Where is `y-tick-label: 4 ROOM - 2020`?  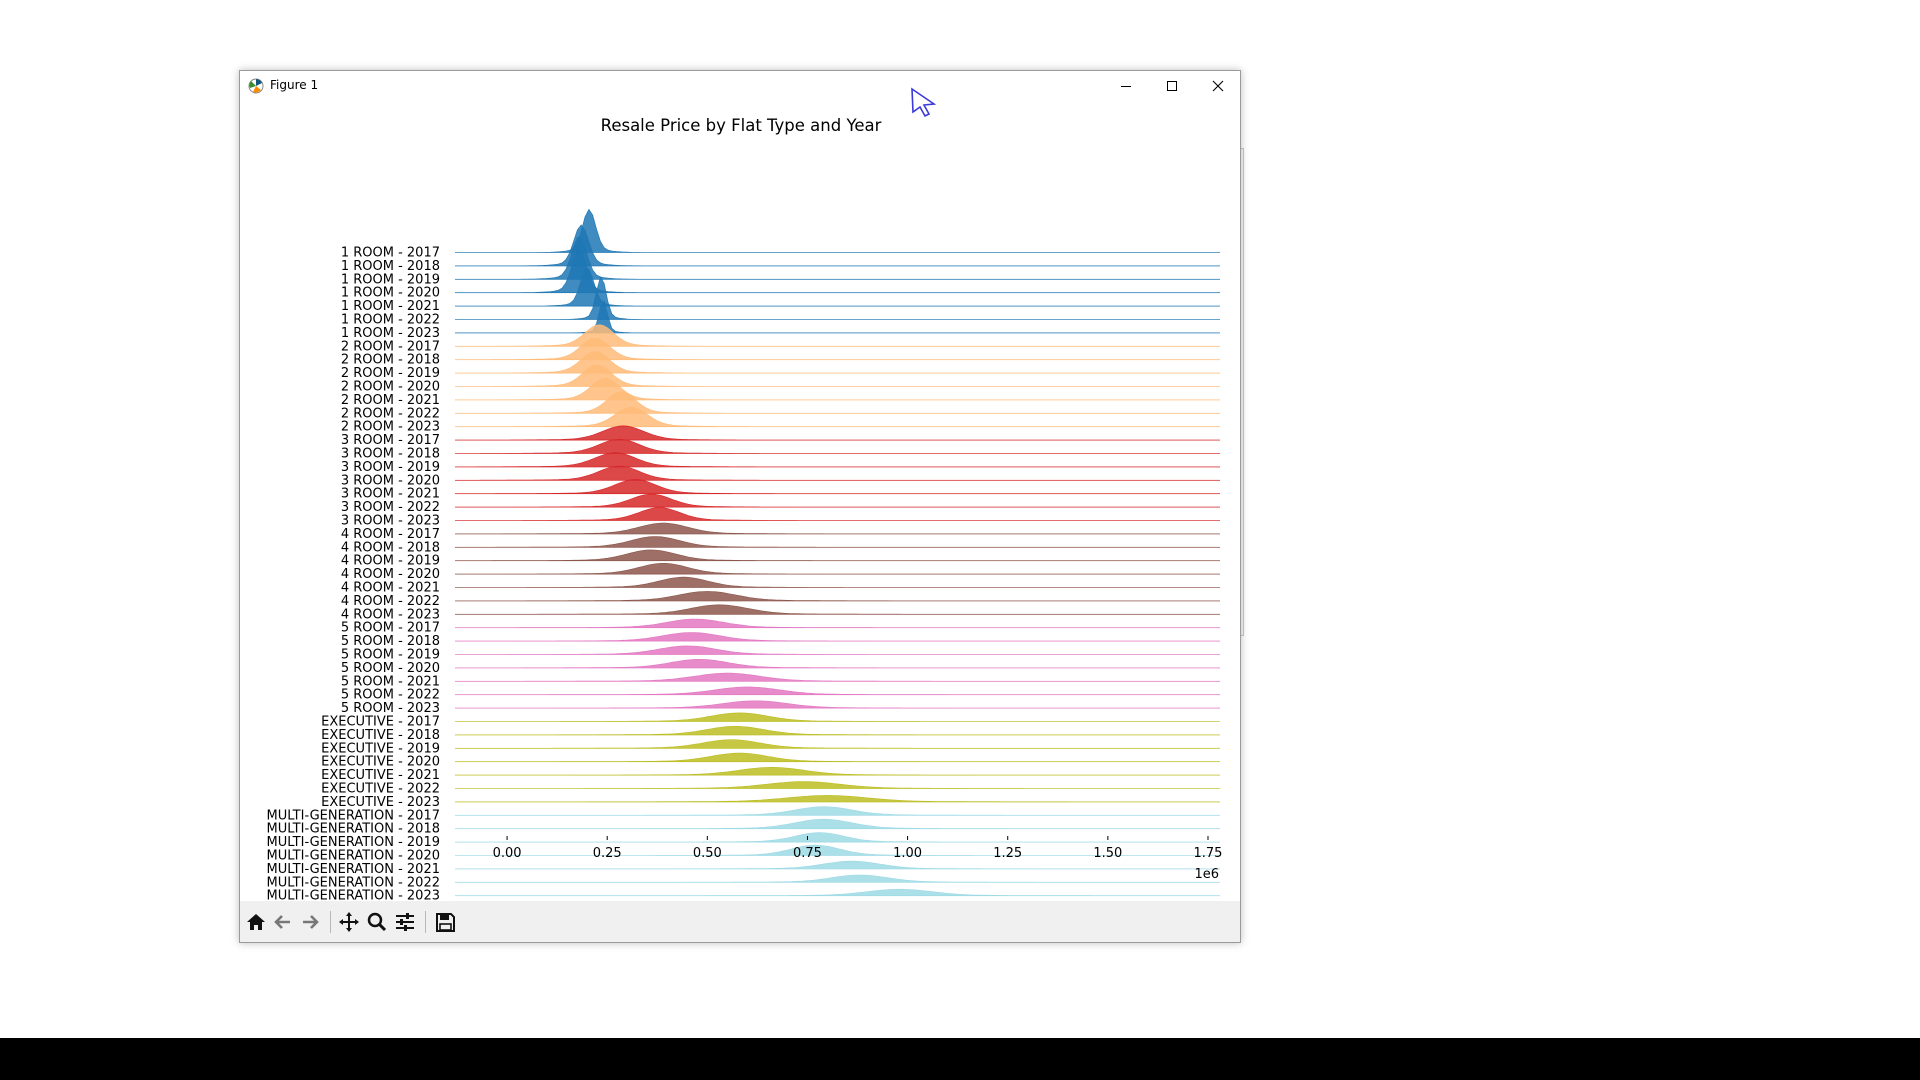 y-tick-label: 4 ROOM - 2020 is located at coordinates (390, 574).